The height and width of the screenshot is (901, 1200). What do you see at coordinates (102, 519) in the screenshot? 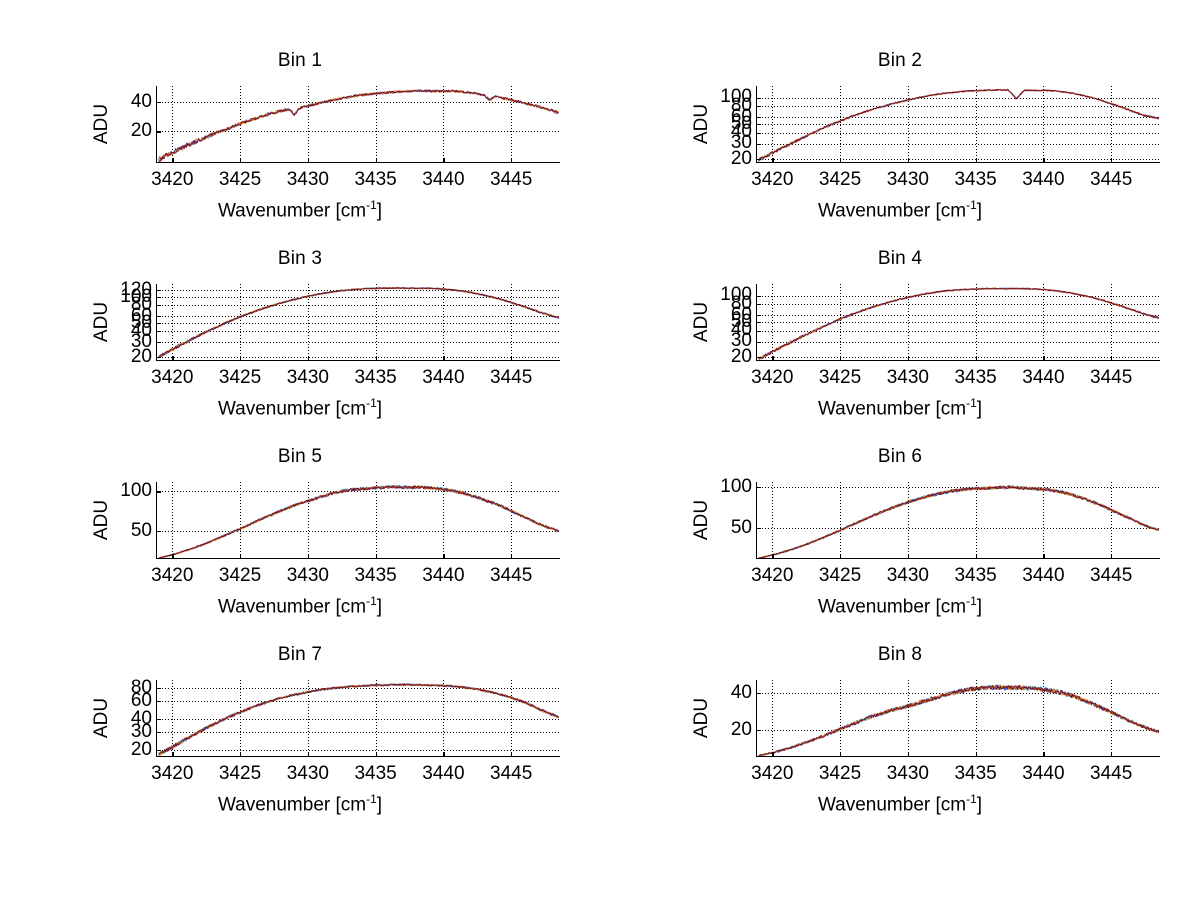
I see `y-axis-label: ADU` at bounding box center [102, 519].